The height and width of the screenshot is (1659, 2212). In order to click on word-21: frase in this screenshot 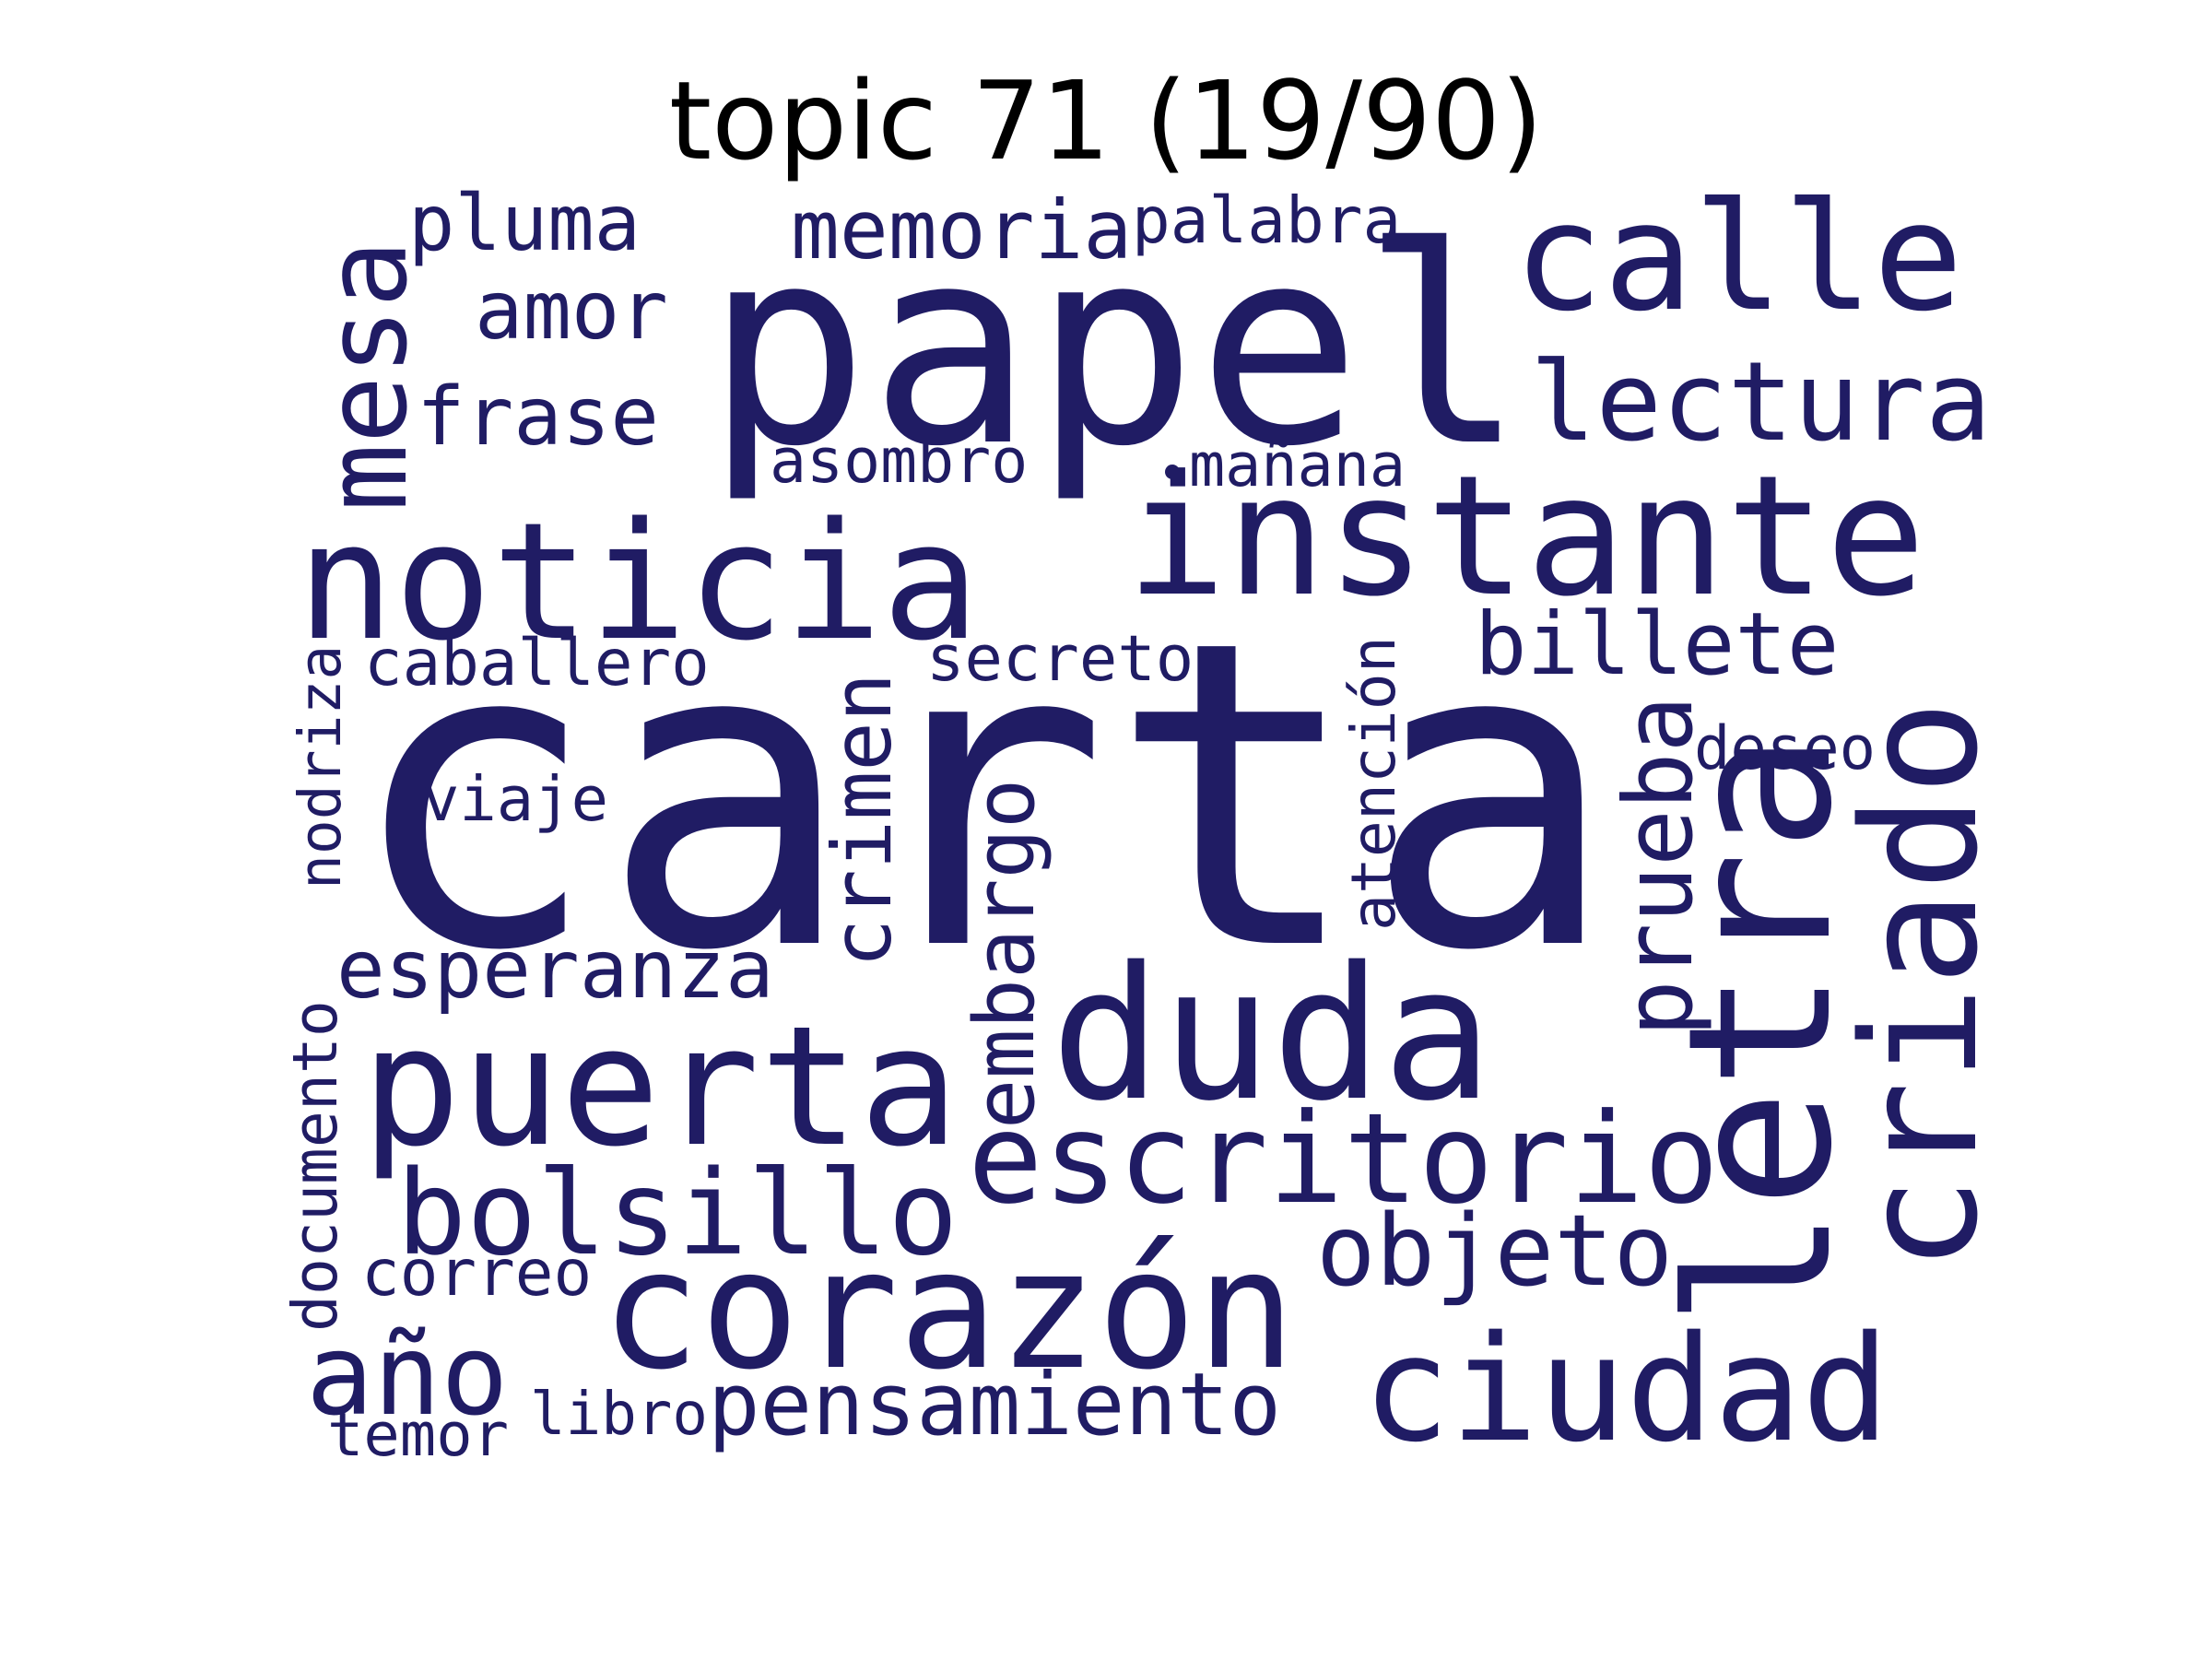, I will do `click(538, 417)`.